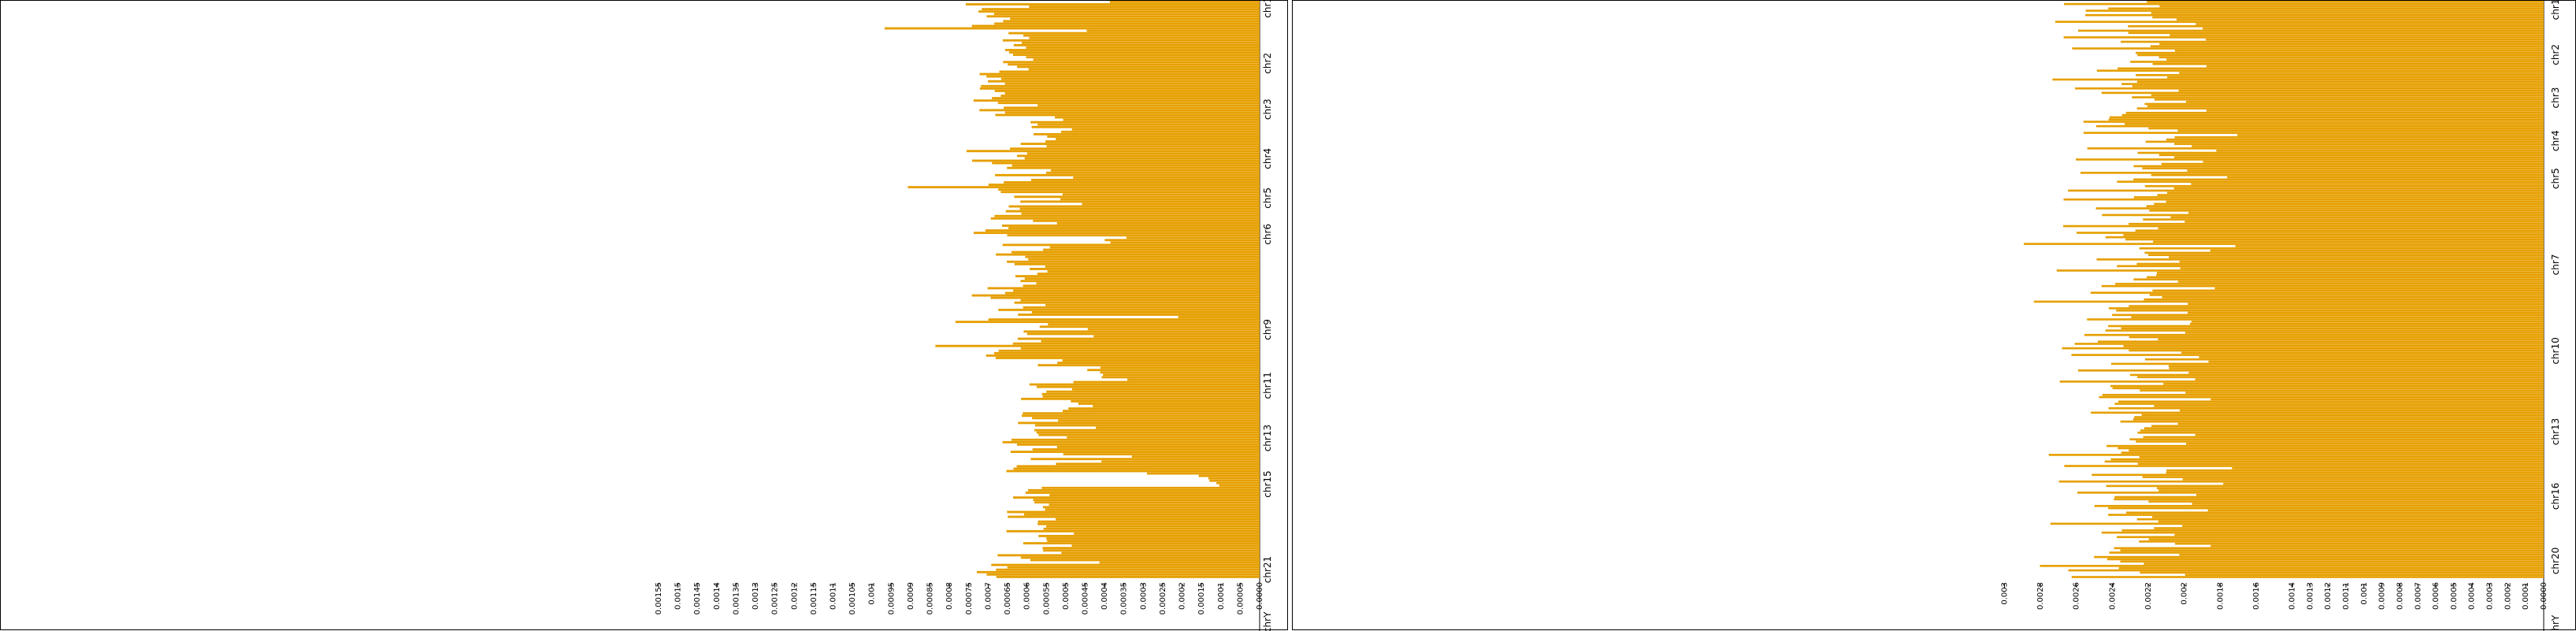 The height and width of the screenshot is (631, 2576). Describe the element at coordinates (1267, 483) in the screenshot. I see `chromosome-label: chr15` at that location.